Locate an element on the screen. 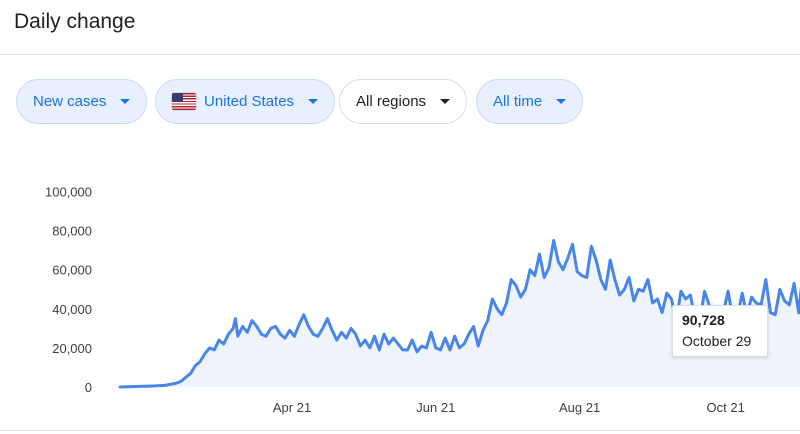 The image size is (800, 434). country-filter-label: United States is located at coordinates (249, 101).